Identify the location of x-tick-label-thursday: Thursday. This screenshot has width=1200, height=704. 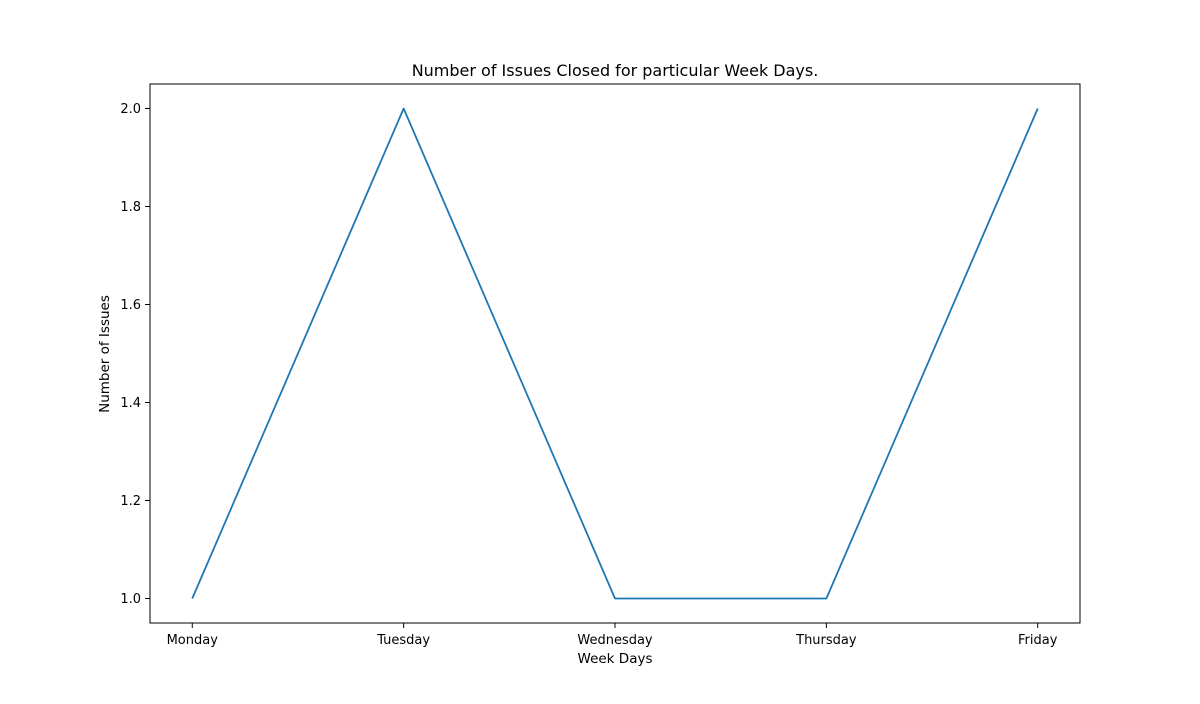
(826, 640).